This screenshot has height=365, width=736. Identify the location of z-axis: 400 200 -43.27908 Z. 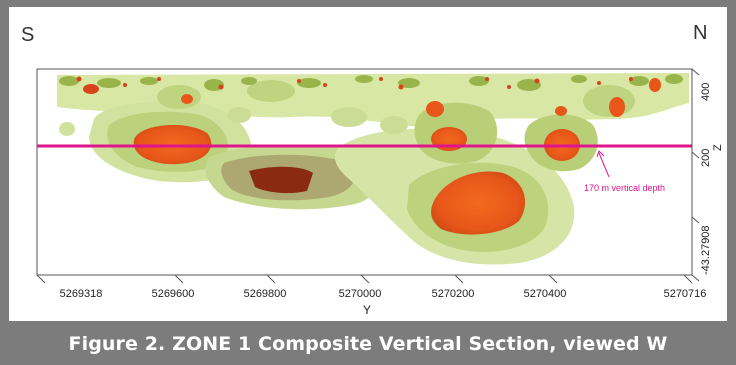
(707, 175).